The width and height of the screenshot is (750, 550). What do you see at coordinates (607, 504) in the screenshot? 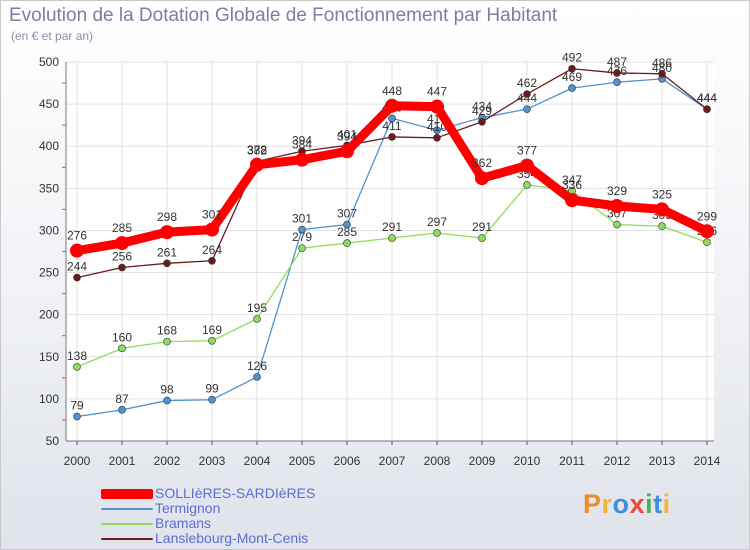
I see `logo-letter: r` at bounding box center [607, 504].